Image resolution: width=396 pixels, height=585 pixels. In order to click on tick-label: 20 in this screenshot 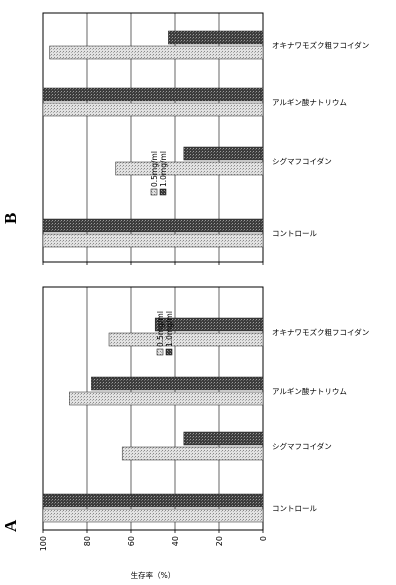, I will do `click(219, 541)`.